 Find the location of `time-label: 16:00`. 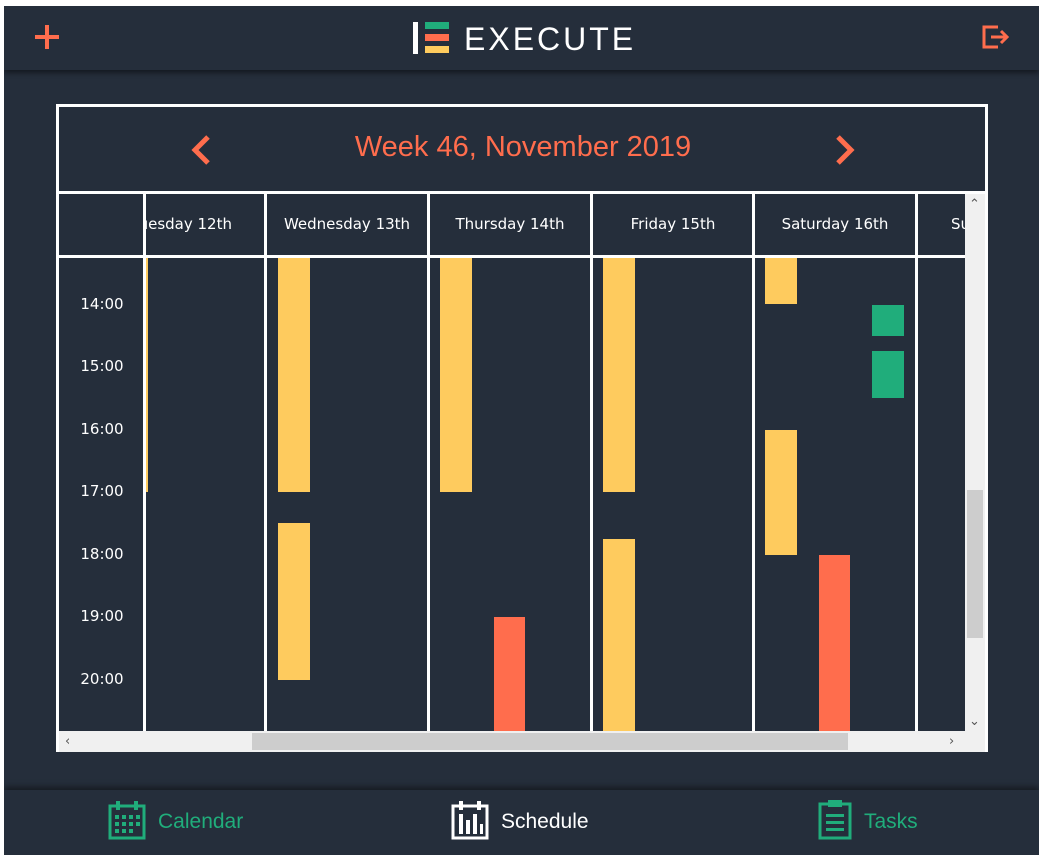

time-label: 16:00 is located at coordinates (102, 429).